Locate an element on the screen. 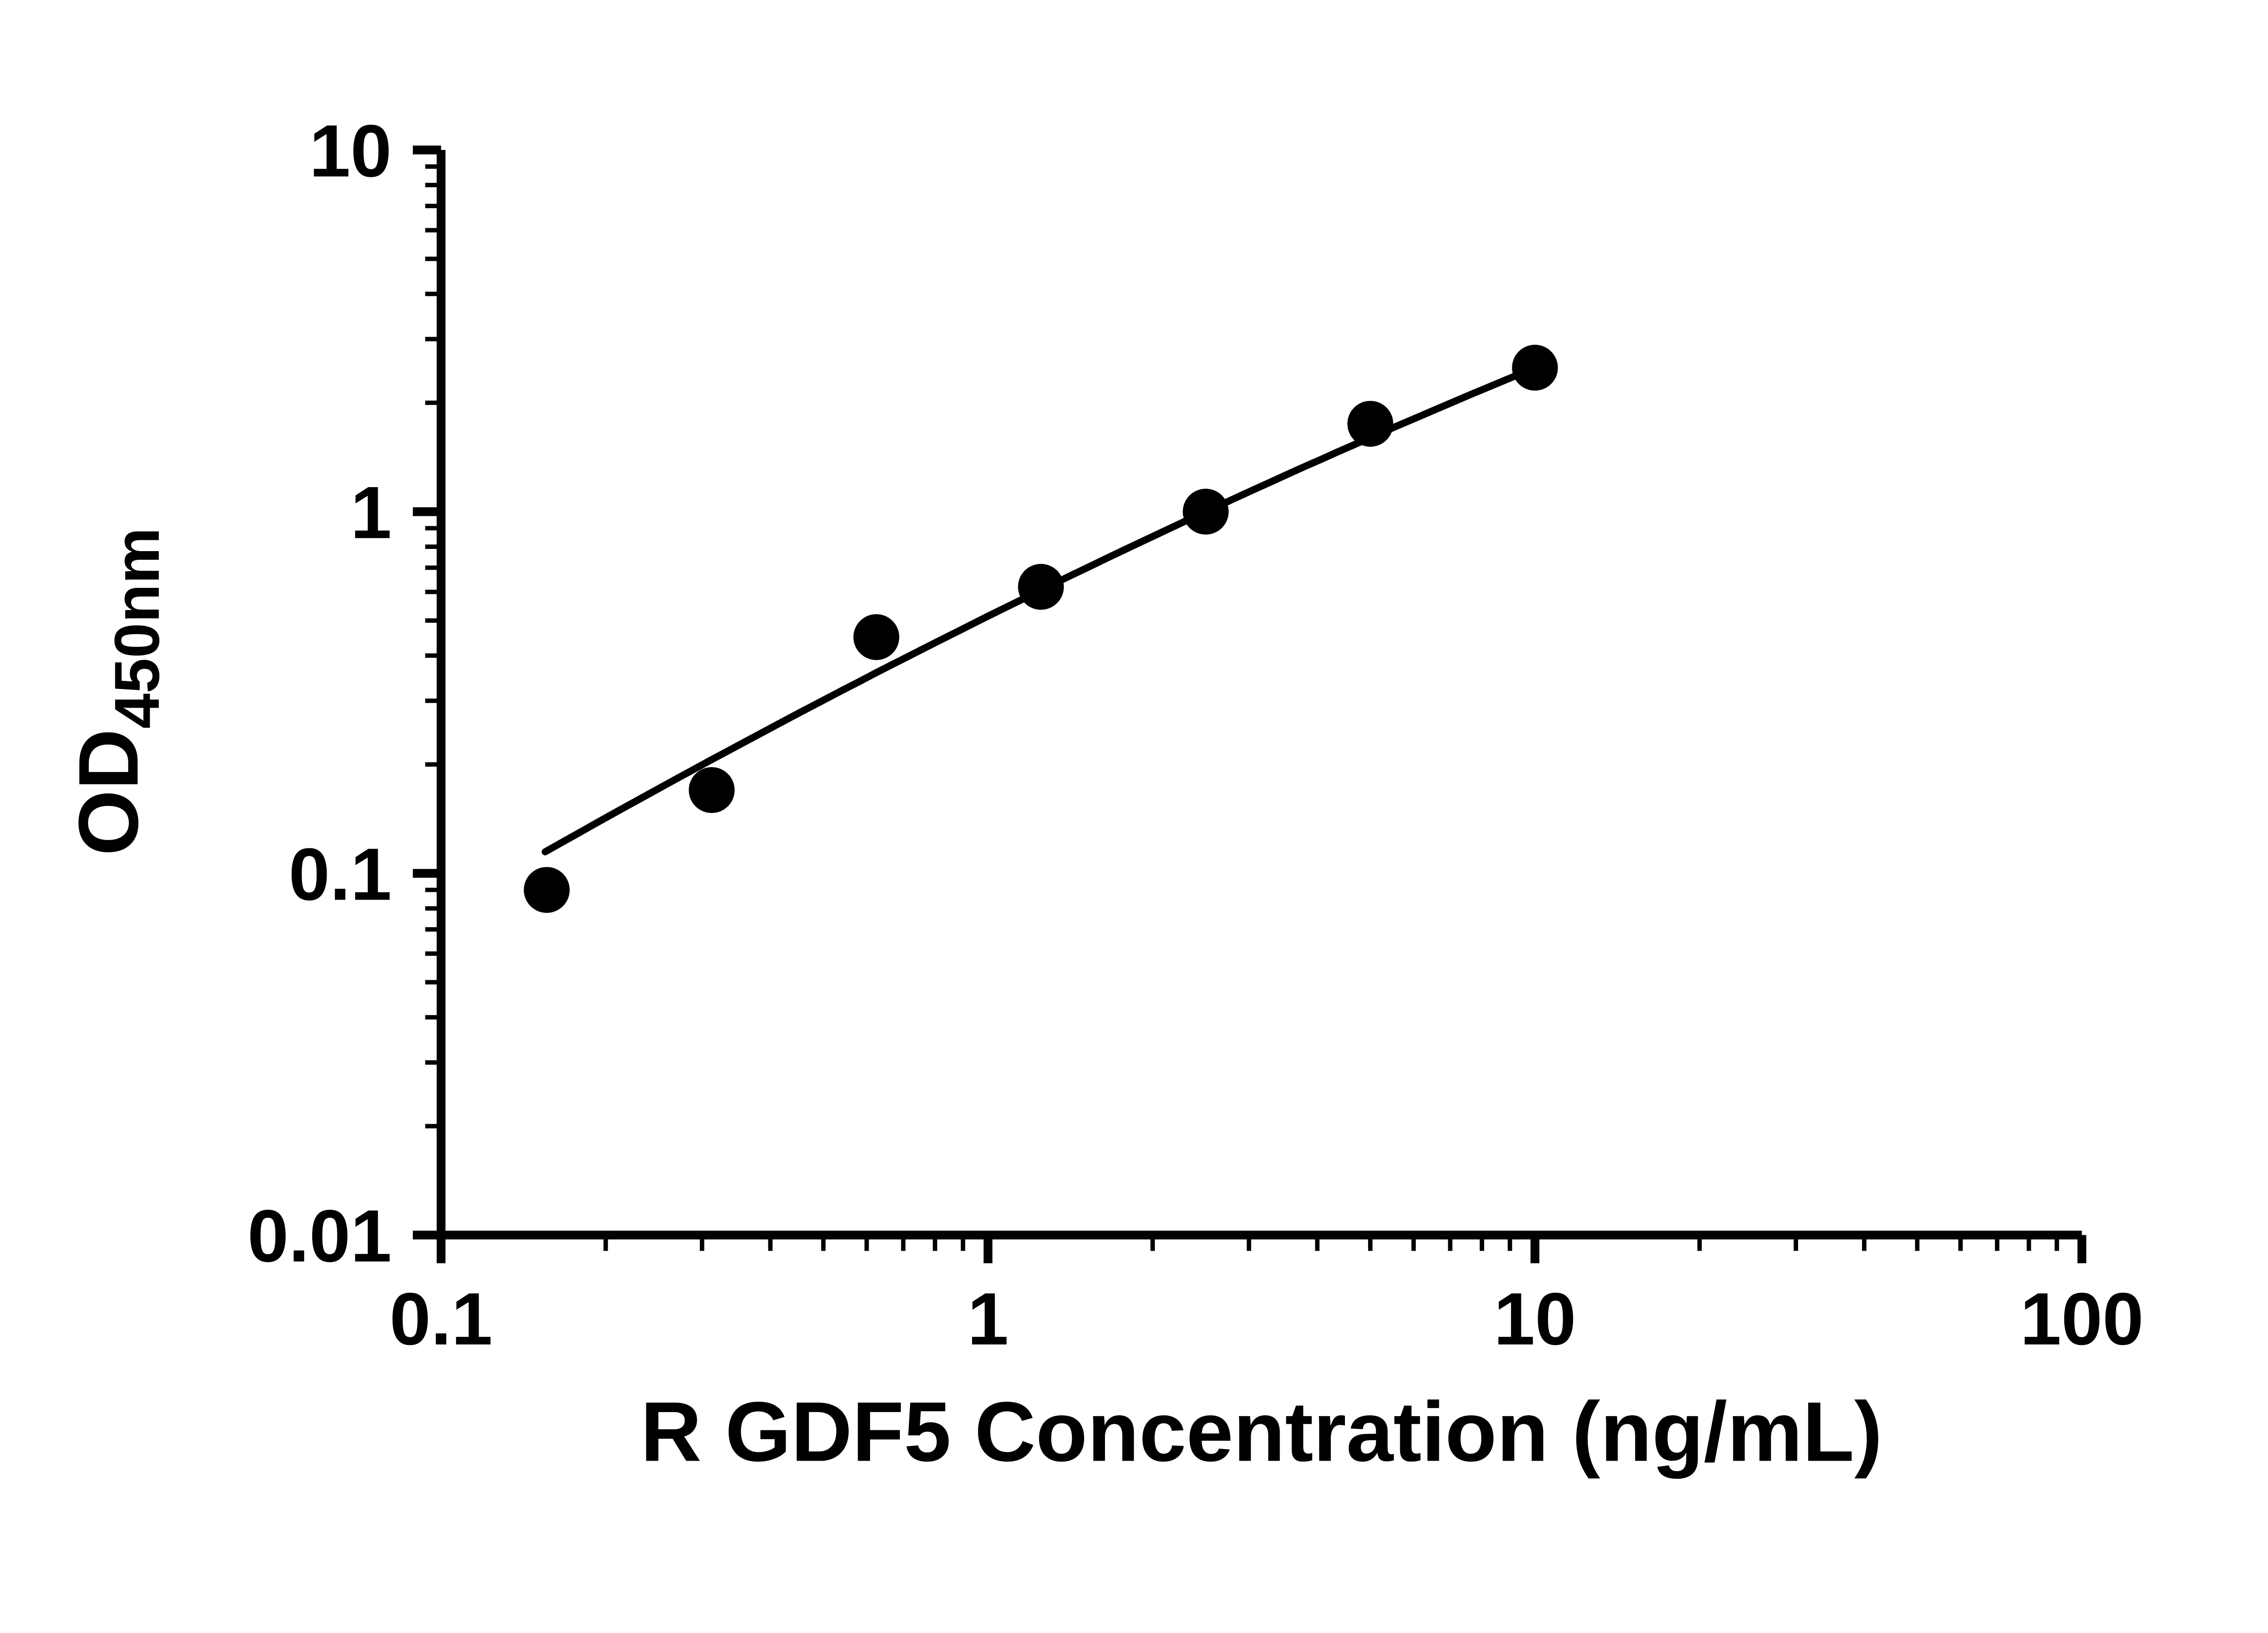 Image resolution: width=2268 pixels, height=1633 pixels. y-tick-label: 1 is located at coordinates (372, 512).